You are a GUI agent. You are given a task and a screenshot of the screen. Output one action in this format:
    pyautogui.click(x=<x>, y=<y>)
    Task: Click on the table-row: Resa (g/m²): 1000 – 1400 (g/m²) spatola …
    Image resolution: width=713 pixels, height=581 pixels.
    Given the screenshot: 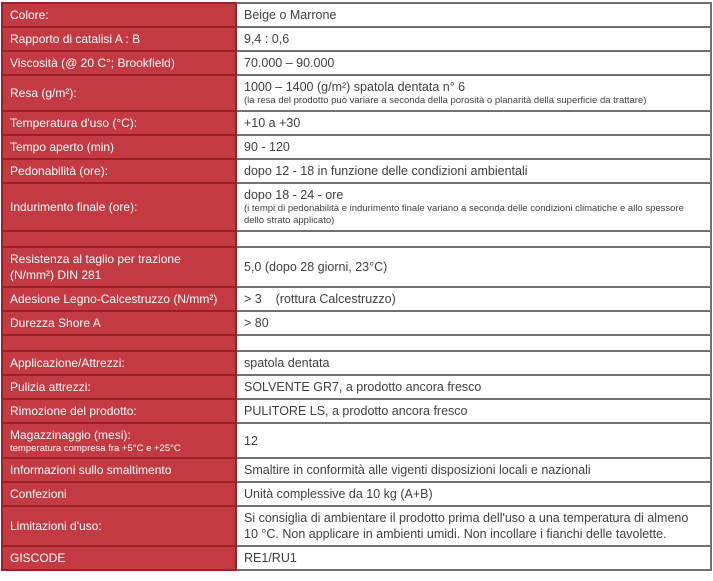 What is the action you would take?
    pyautogui.click(x=356, y=93)
    